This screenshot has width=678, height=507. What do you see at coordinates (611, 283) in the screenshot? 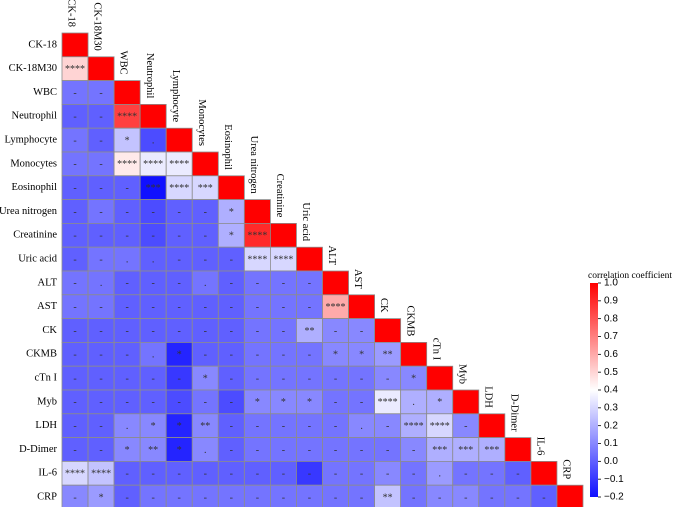
I see `colorbar-tick-label: 1.0` at bounding box center [611, 283].